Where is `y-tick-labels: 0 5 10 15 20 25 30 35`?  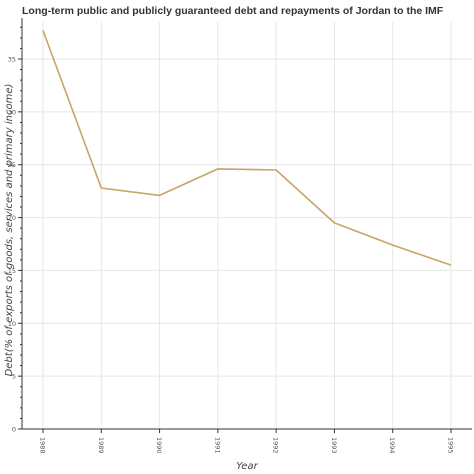 y-tick-labels: 0 5 10 15 20 25 30 35 is located at coordinates (12, 245).